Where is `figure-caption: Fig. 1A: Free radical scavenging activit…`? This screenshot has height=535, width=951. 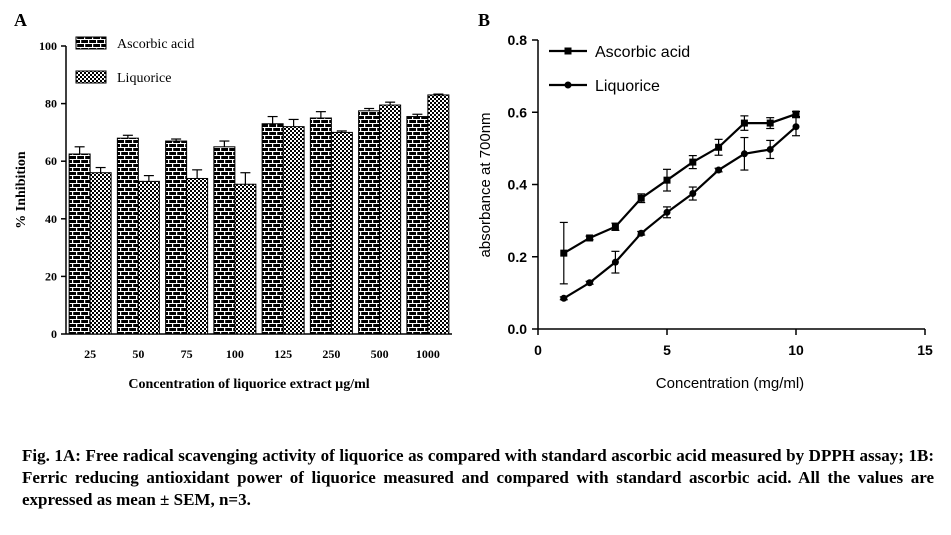 figure-caption: Fig. 1A: Free radical scavenging activit… is located at coordinates (478, 477).